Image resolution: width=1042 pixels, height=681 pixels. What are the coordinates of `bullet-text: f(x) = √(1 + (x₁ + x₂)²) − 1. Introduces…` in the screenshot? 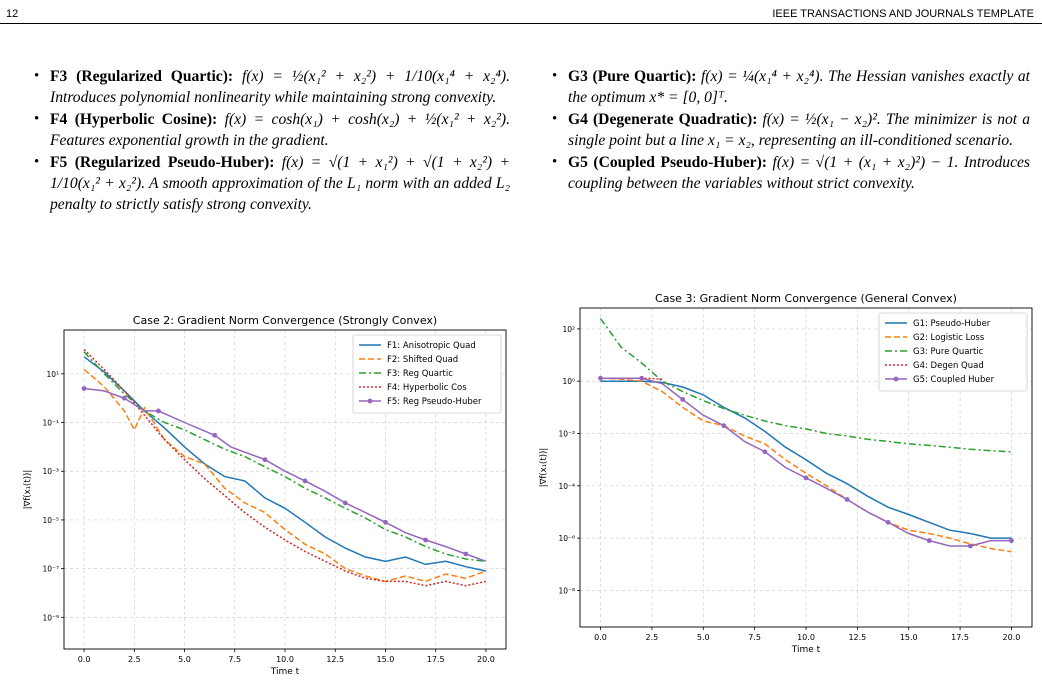 It's located at (799, 173).